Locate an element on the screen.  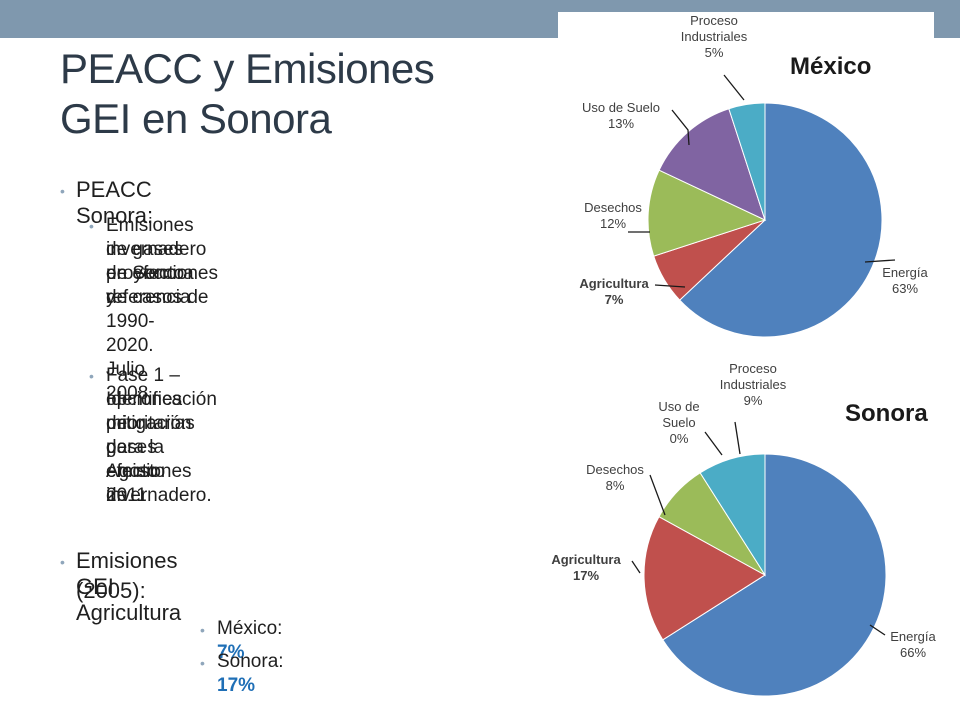
sub-bullet-line: mitigación de emisiones de is located at coordinates (149, 459).